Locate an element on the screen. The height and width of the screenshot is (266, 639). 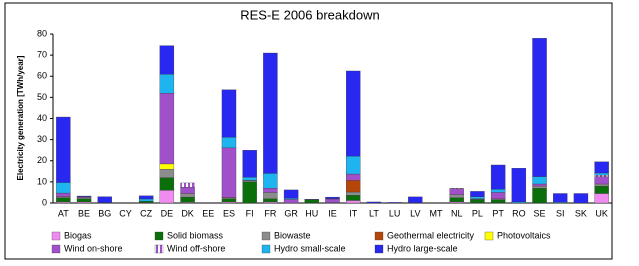
legend-label: Geothermal electricity is located at coordinates (431, 235).